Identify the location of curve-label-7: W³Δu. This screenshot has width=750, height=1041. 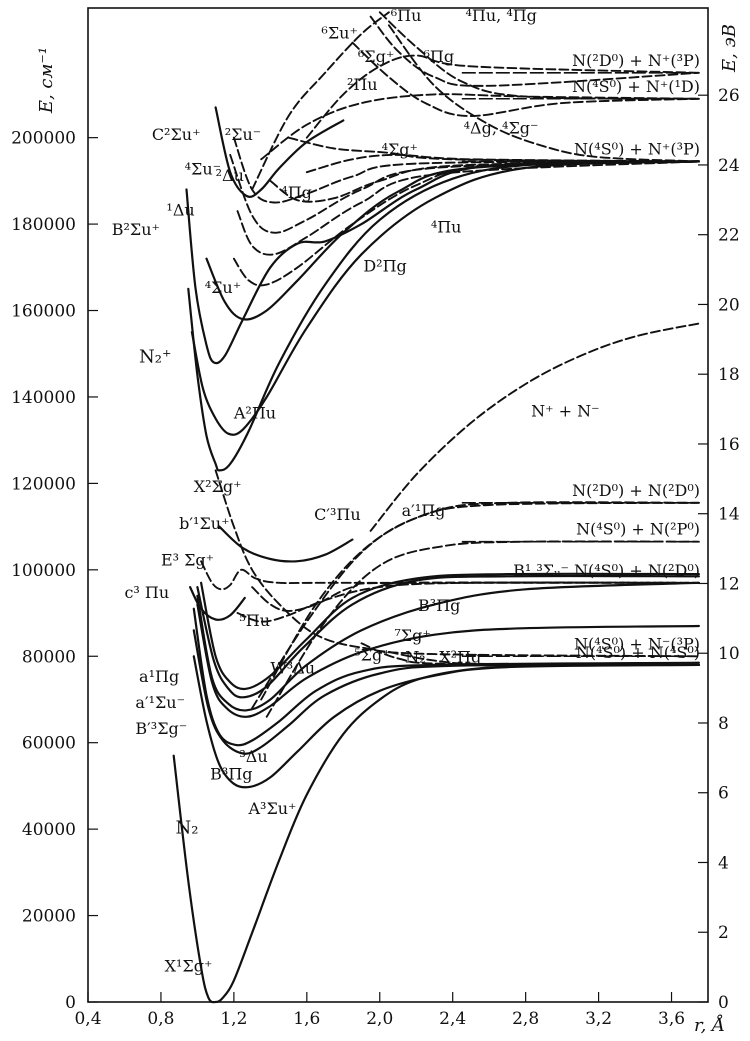
(292, 668).